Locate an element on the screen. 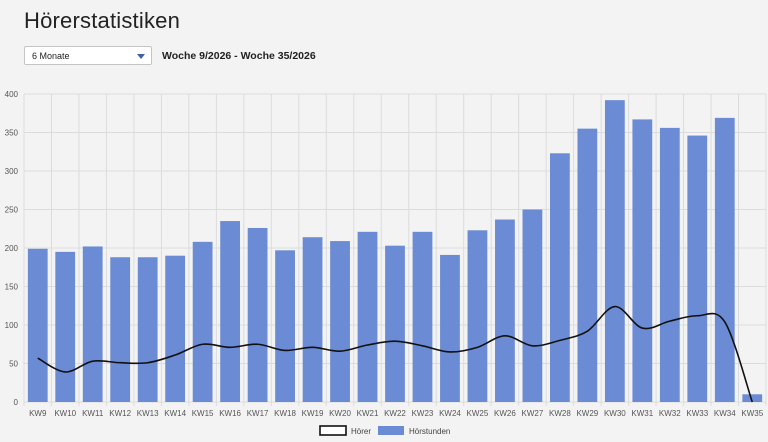 This screenshot has height=442, width=768. bar-kw30 is located at coordinates (614, 251).